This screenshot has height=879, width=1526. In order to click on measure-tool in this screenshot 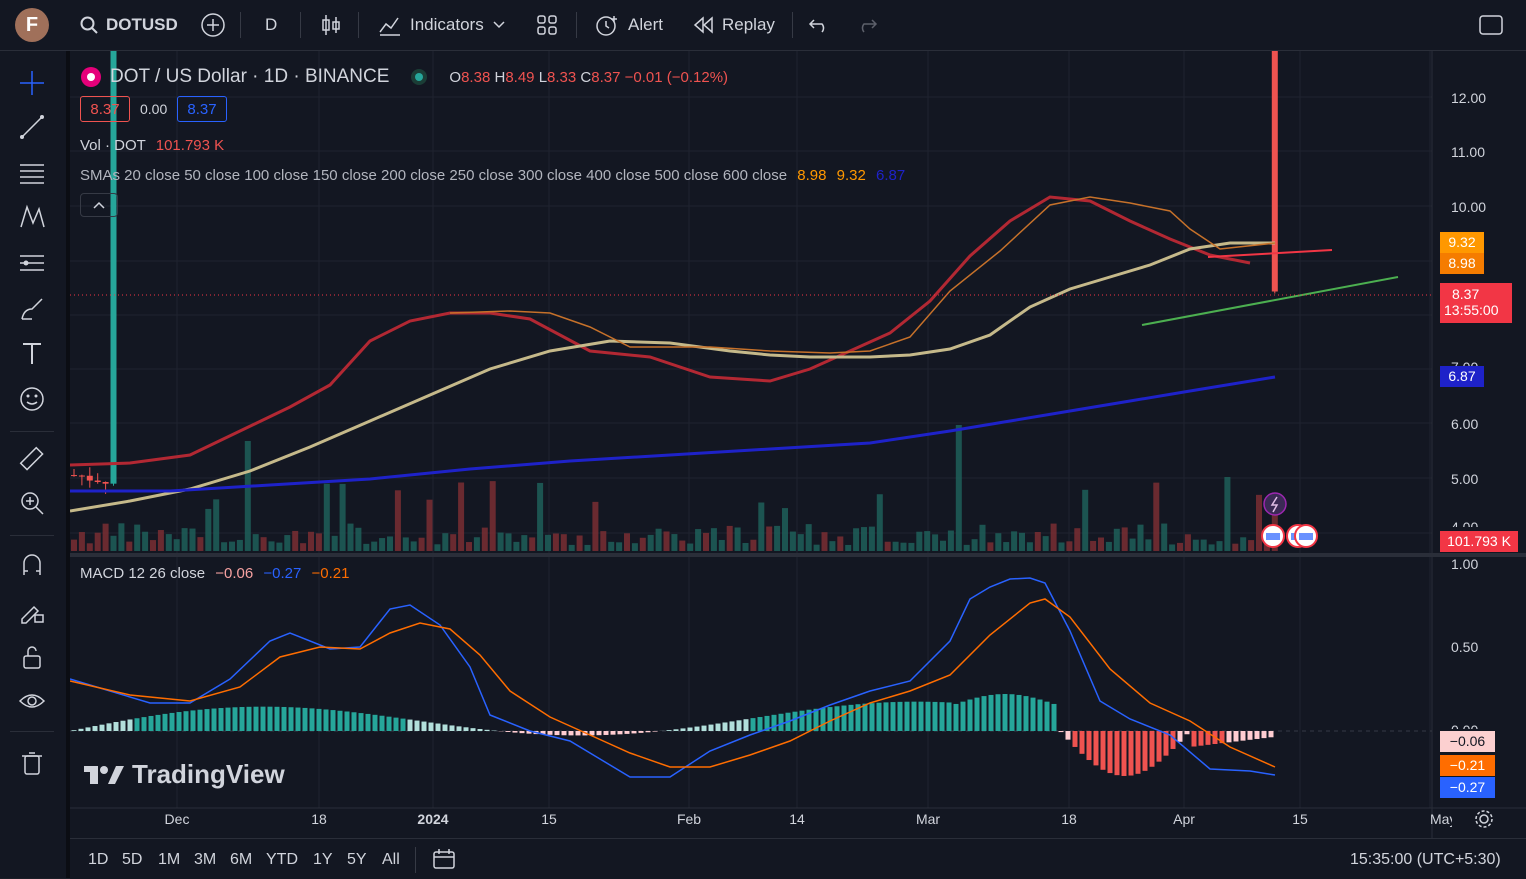, I will do `click(32, 459)`.